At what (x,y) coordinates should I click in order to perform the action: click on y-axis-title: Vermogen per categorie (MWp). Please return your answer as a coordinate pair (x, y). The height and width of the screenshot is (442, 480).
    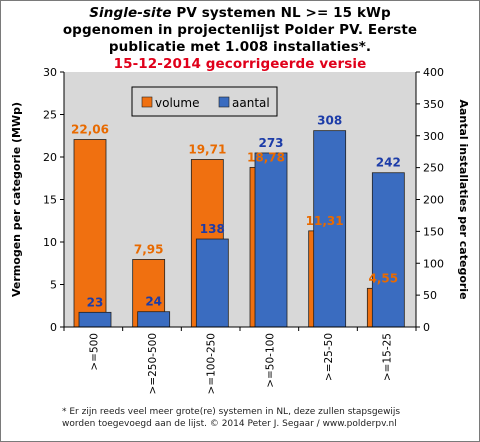
    Looking at the image, I should click on (16, 199).